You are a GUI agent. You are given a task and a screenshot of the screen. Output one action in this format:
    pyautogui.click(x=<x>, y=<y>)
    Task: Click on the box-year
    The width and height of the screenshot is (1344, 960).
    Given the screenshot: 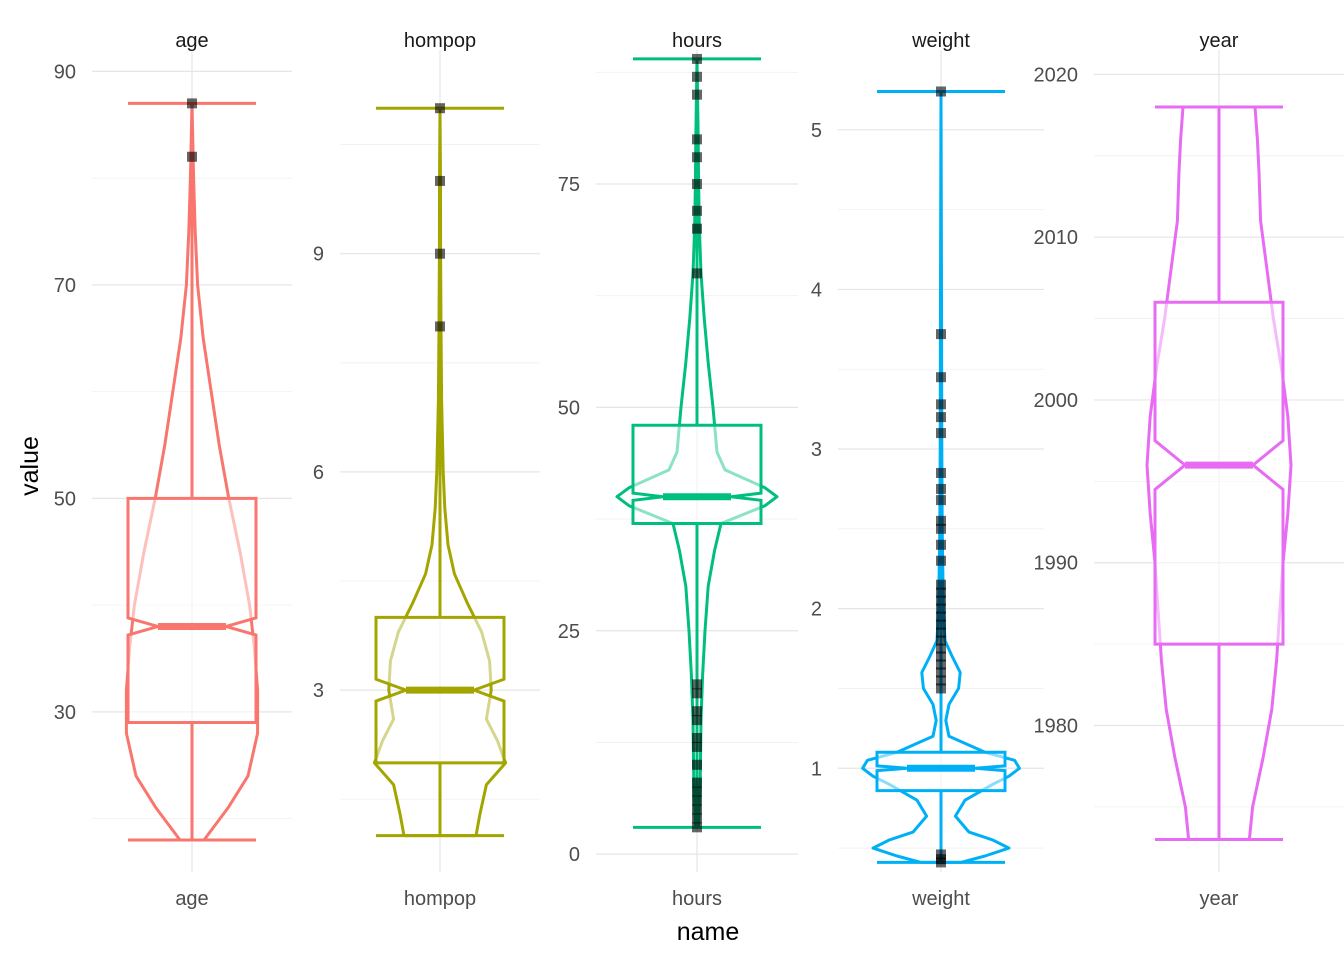 What is the action you would take?
    pyautogui.click(x=1219, y=473)
    